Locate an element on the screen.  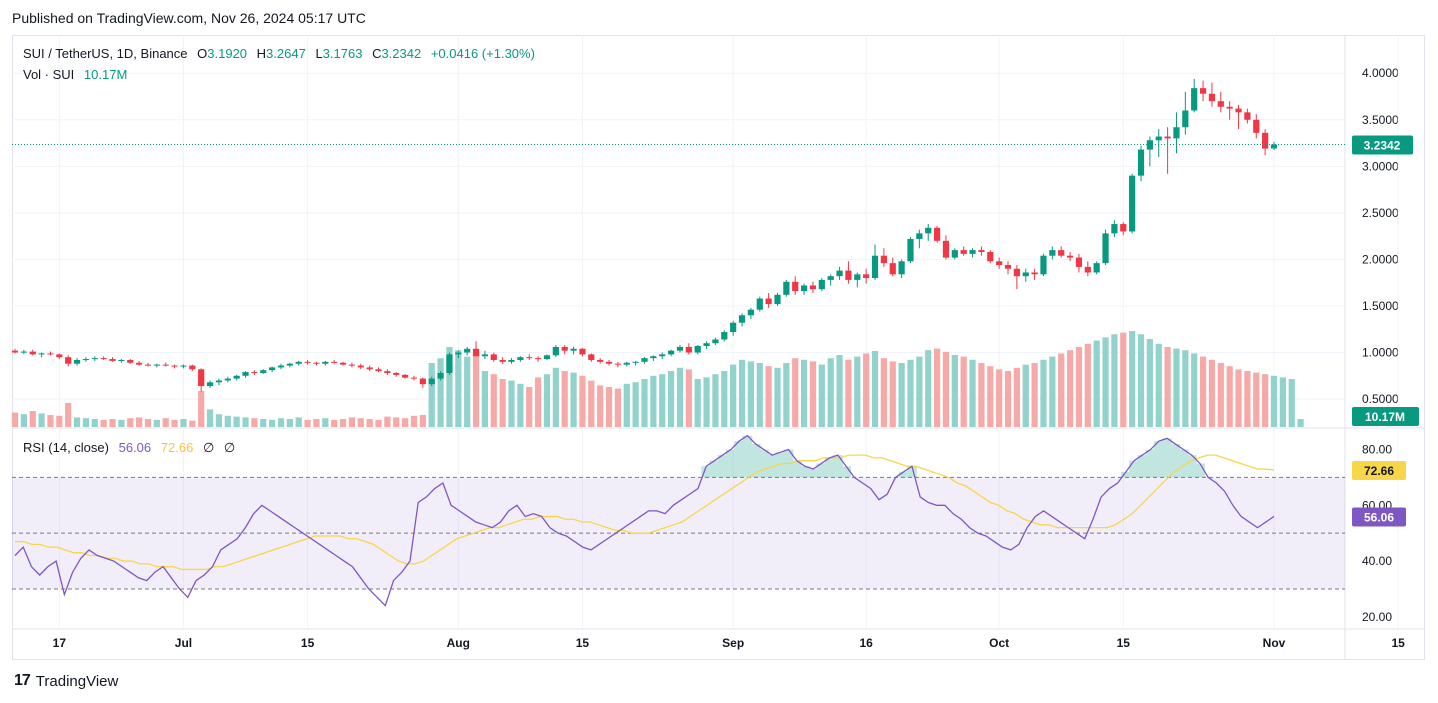
time-tick-label: 15 is located at coordinates (1398, 643).